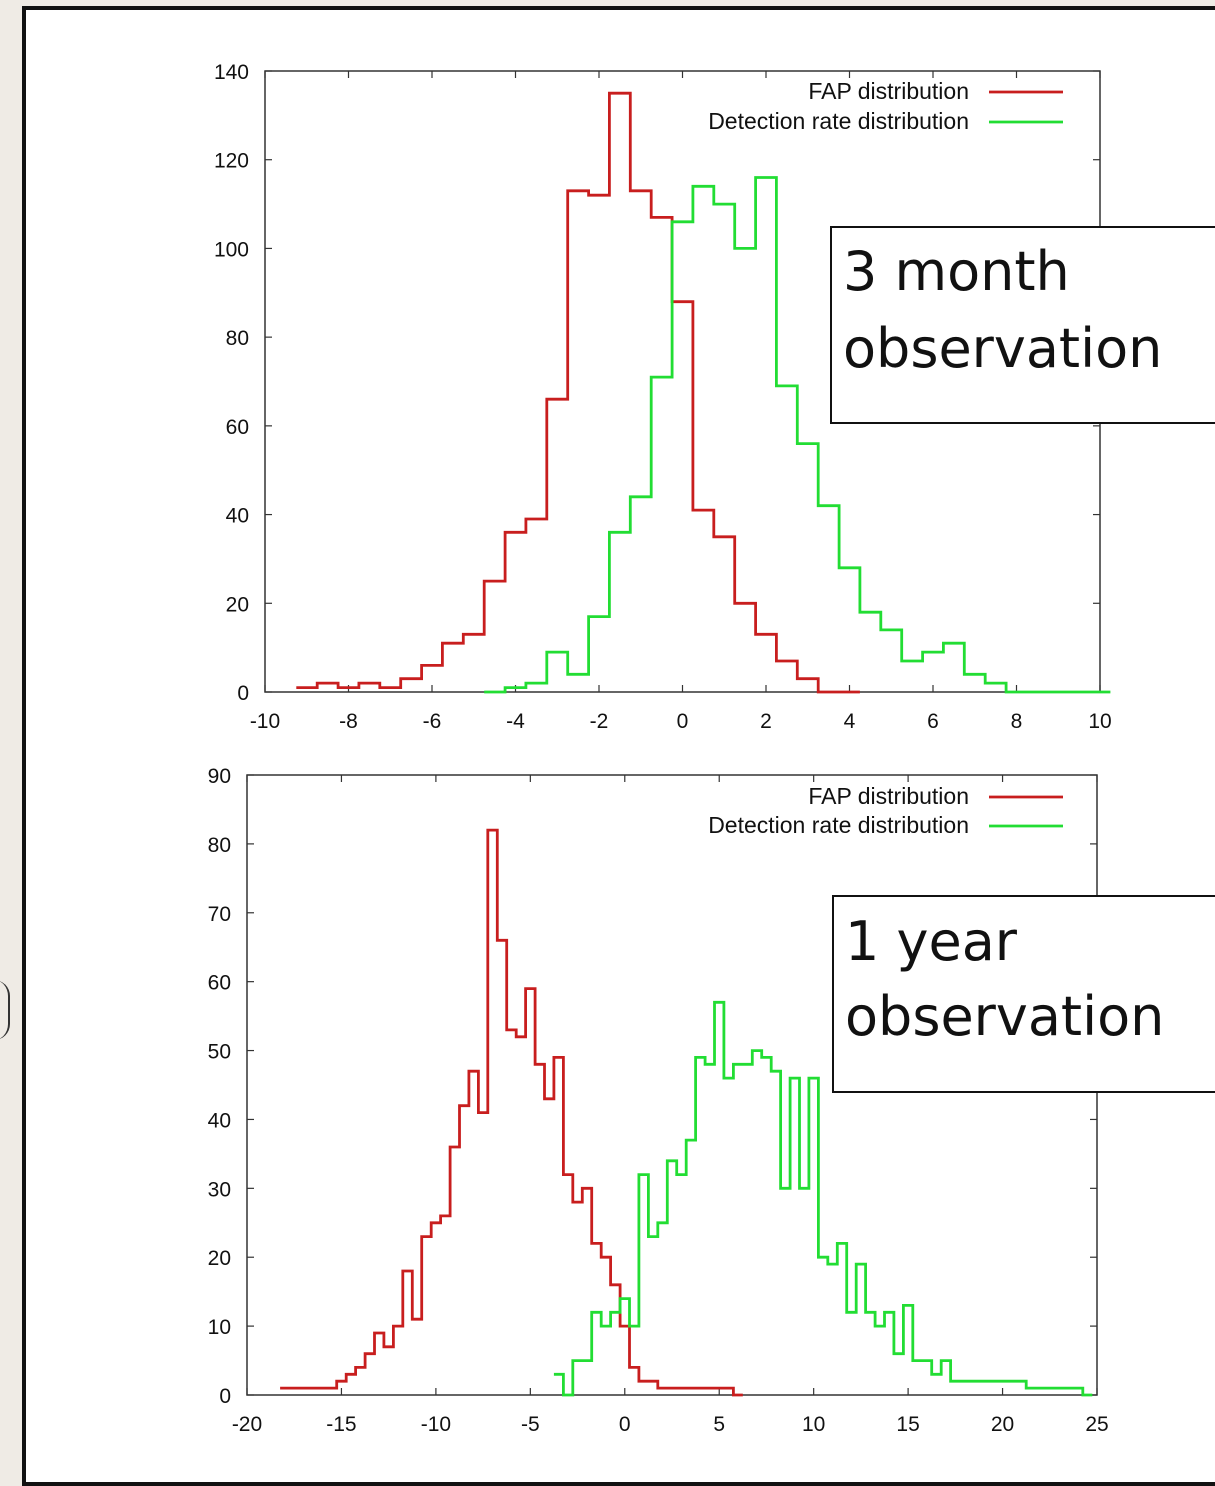 Image resolution: width=1215 pixels, height=1486 pixels. What do you see at coordinates (956, 271) in the screenshot?
I see `annotation-text: 3 month` at bounding box center [956, 271].